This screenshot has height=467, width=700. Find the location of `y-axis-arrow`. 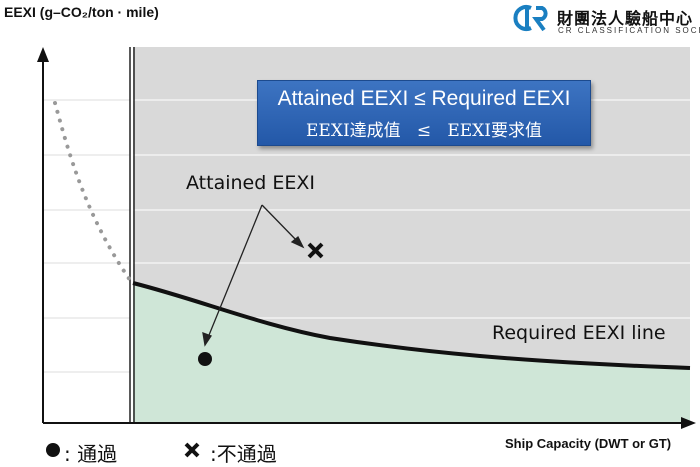

y-axis-arrow is located at coordinates (43, 54).